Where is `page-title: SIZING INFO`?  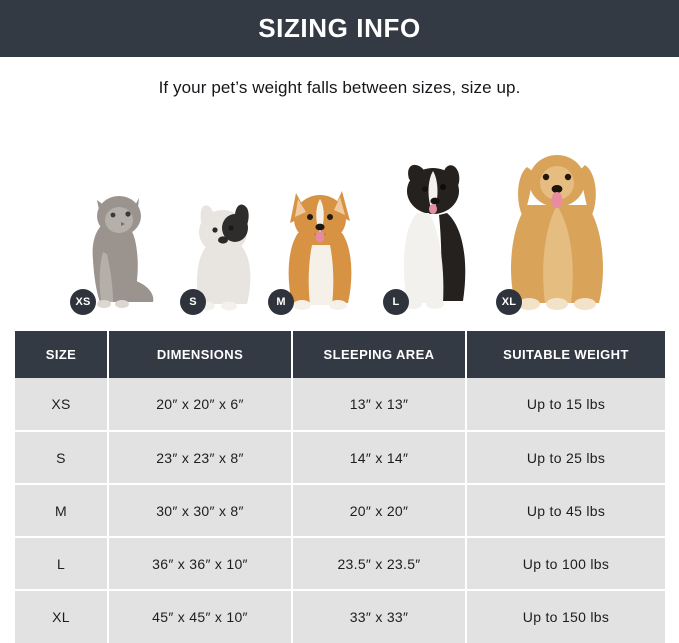
page-title: SIZING INFO is located at coordinates (339, 28).